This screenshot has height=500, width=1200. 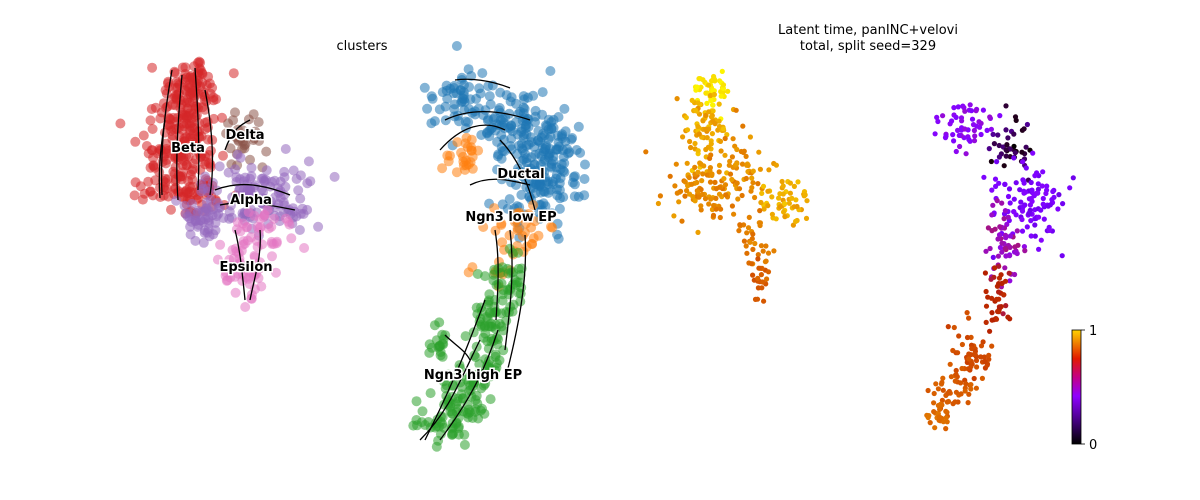 What do you see at coordinates (244, 135) in the screenshot?
I see `cluster-label: Delta` at bounding box center [244, 135].